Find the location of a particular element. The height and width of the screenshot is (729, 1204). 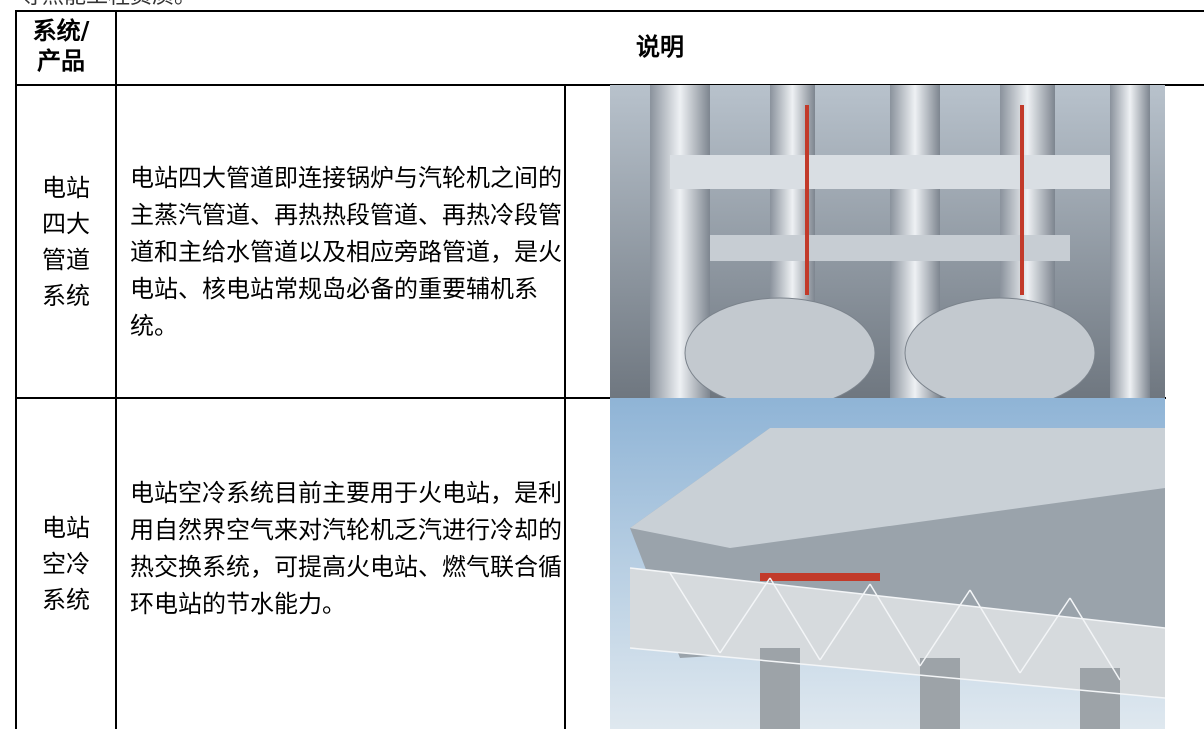

row-label: 电站四大管道系统 is located at coordinates (66, 242).